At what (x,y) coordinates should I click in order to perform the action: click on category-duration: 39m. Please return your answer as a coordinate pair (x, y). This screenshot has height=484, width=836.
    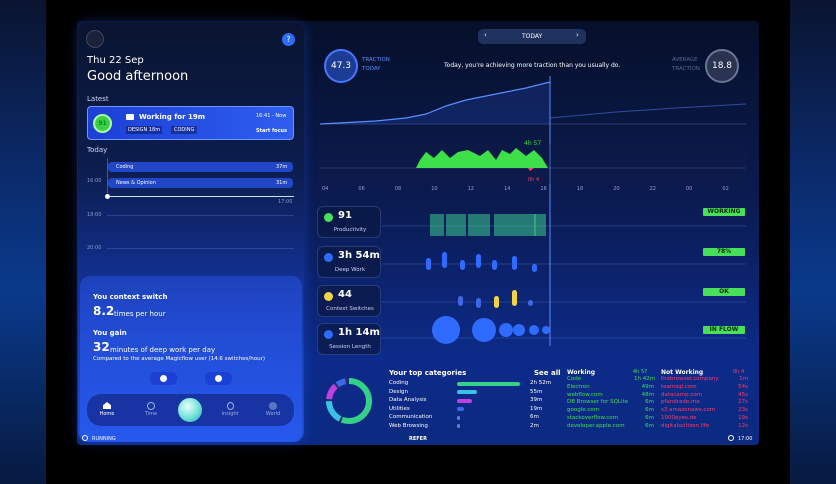
    Looking at the image, I should click on (536, 400).